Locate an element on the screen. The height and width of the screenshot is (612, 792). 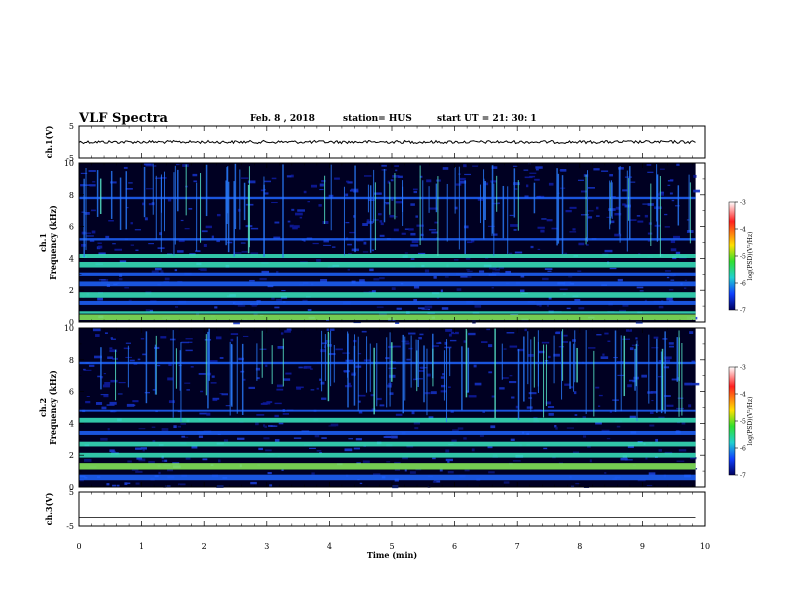
colorbar-tick-label: -6 is located at coordinates (743, 449).